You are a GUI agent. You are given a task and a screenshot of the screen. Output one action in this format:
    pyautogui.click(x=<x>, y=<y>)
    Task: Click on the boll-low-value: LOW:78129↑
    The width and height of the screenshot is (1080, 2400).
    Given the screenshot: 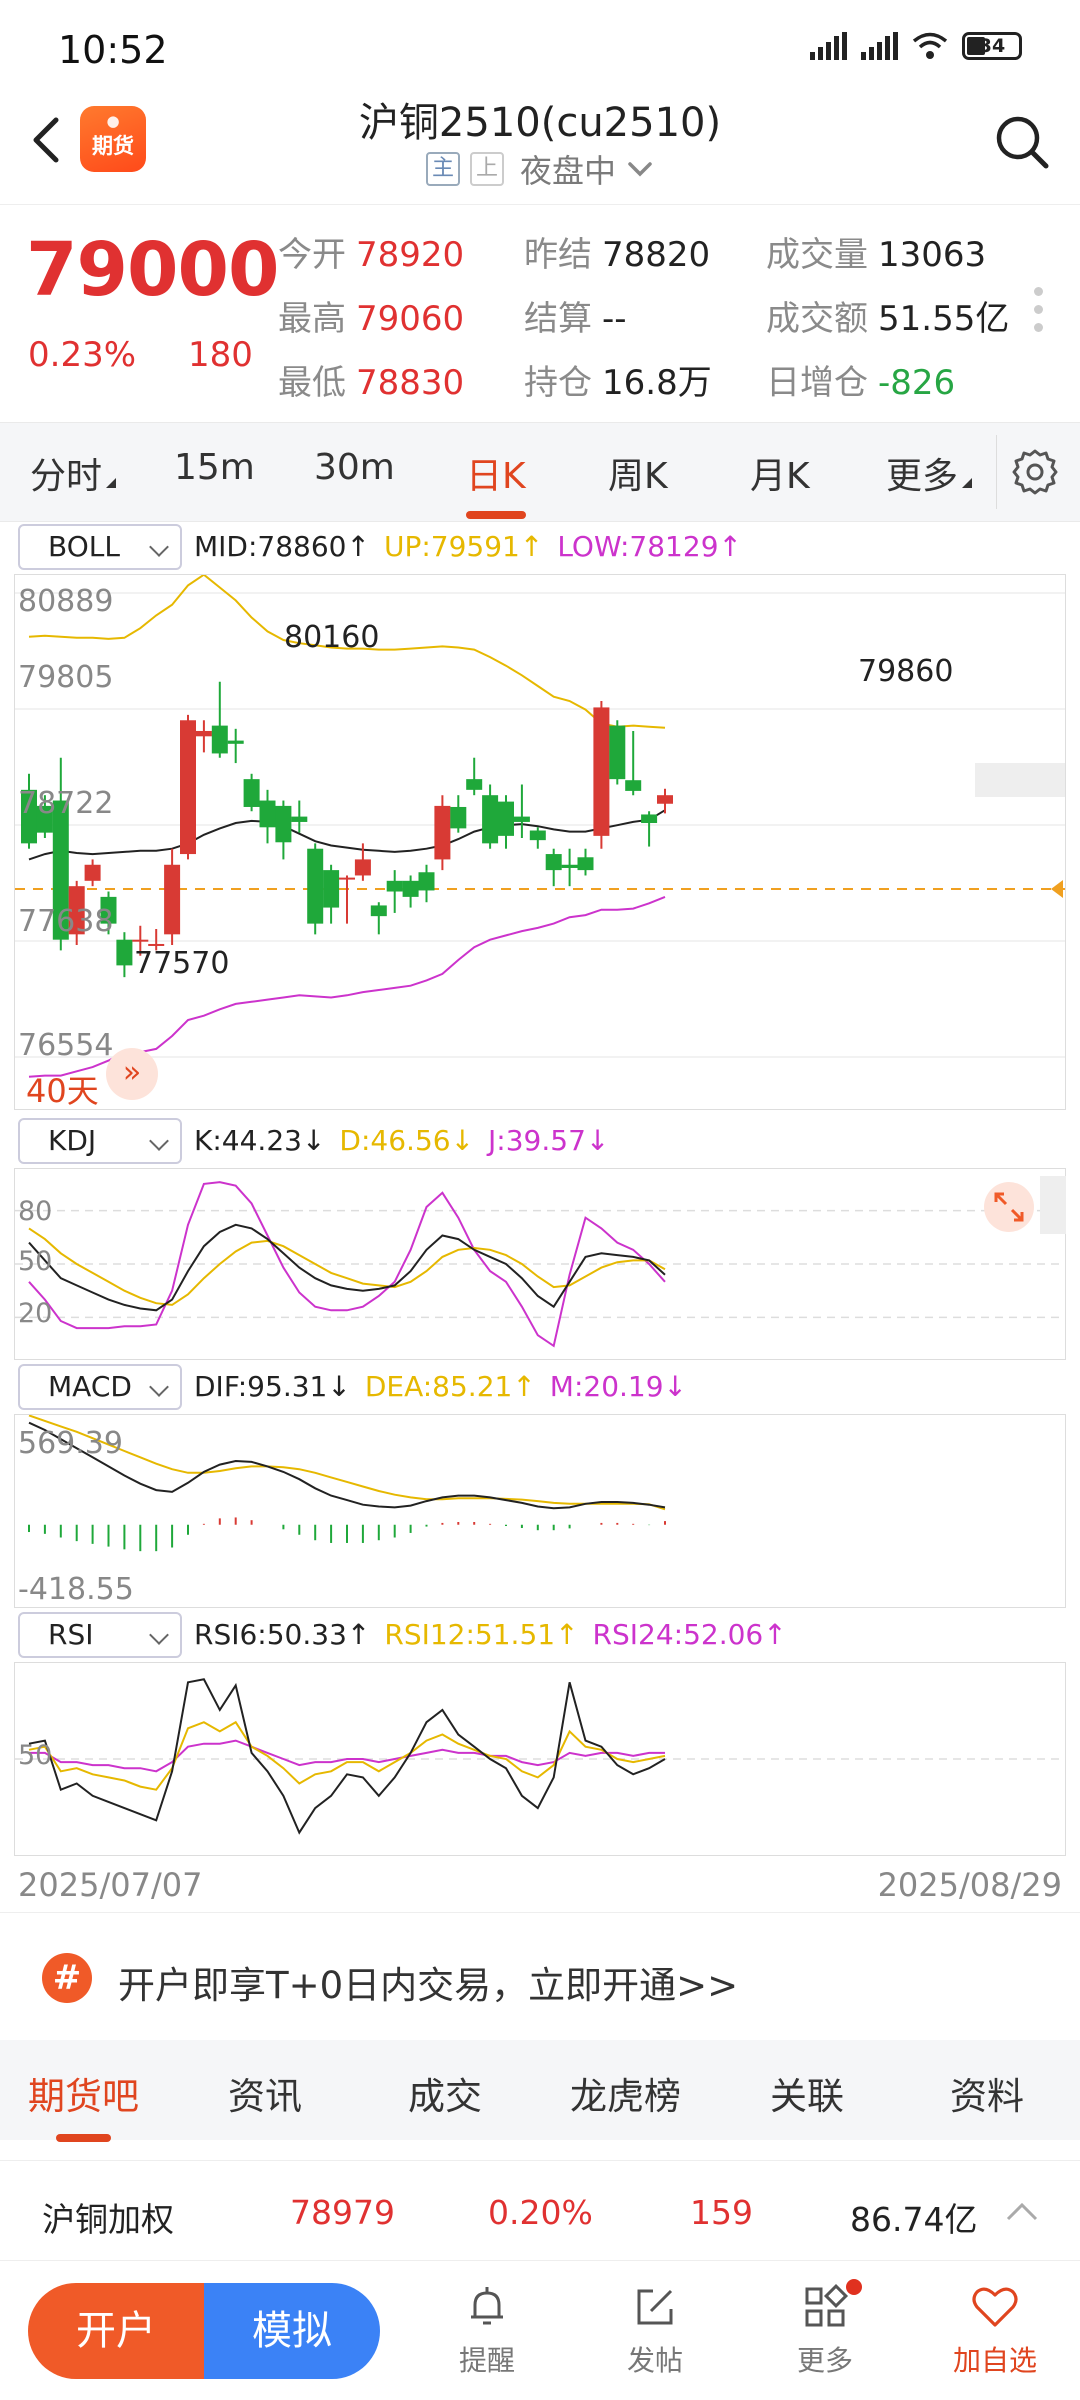 What is the action you would take?
    pyautogui.click(x=649, y=546)
    